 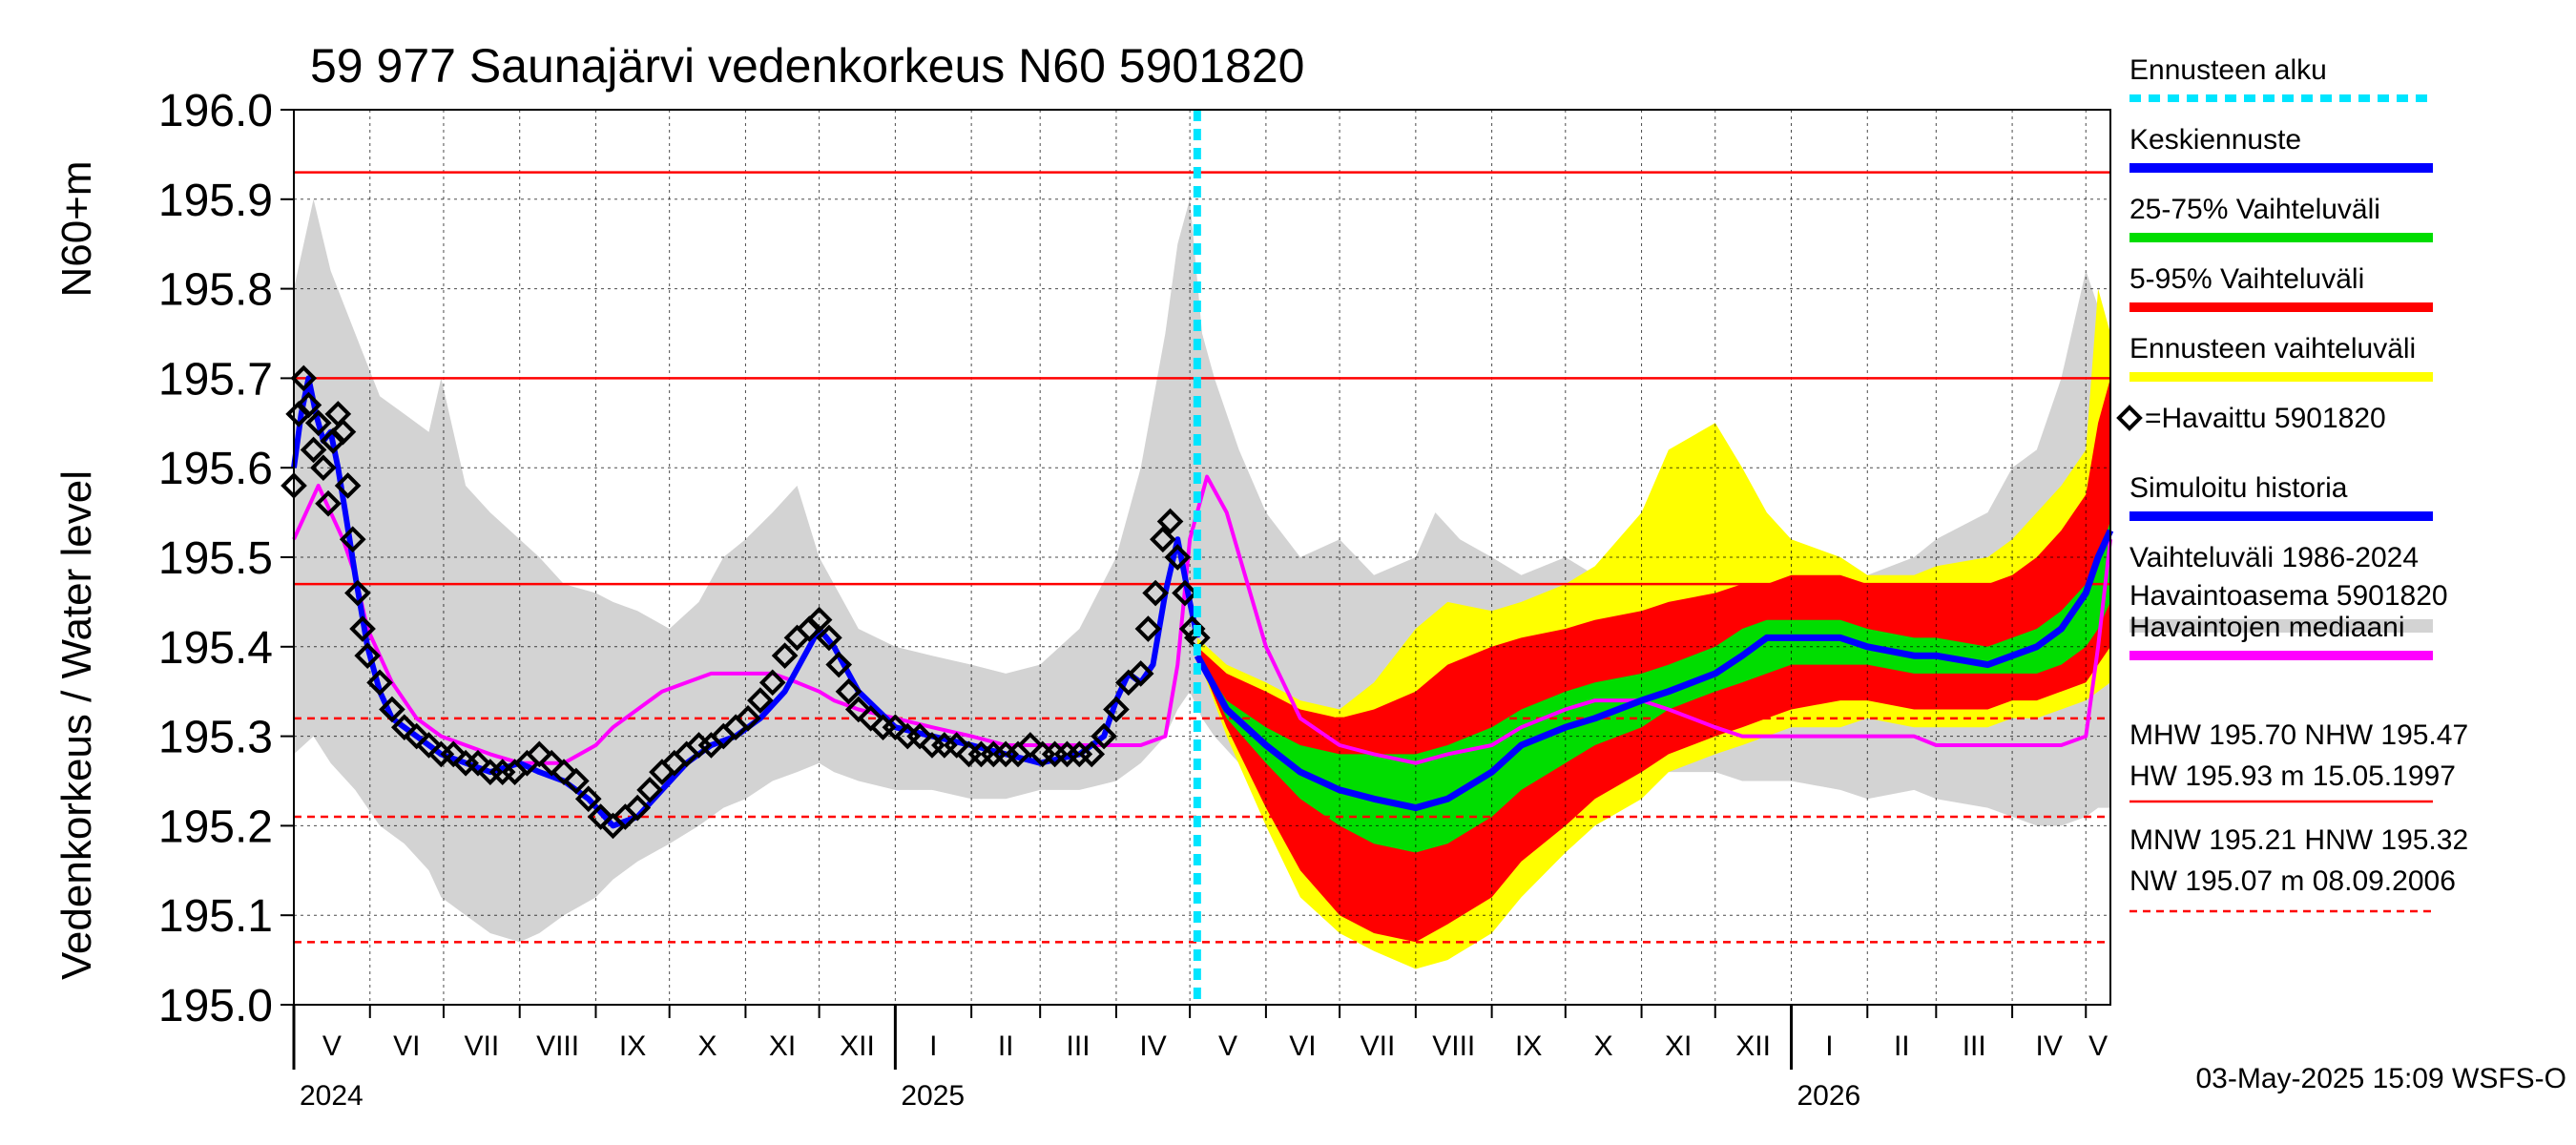 What do you see at coordinates (332, 1096) in the screenshot?
I see `year-label: 2024` at bounding box center [332, 1096].